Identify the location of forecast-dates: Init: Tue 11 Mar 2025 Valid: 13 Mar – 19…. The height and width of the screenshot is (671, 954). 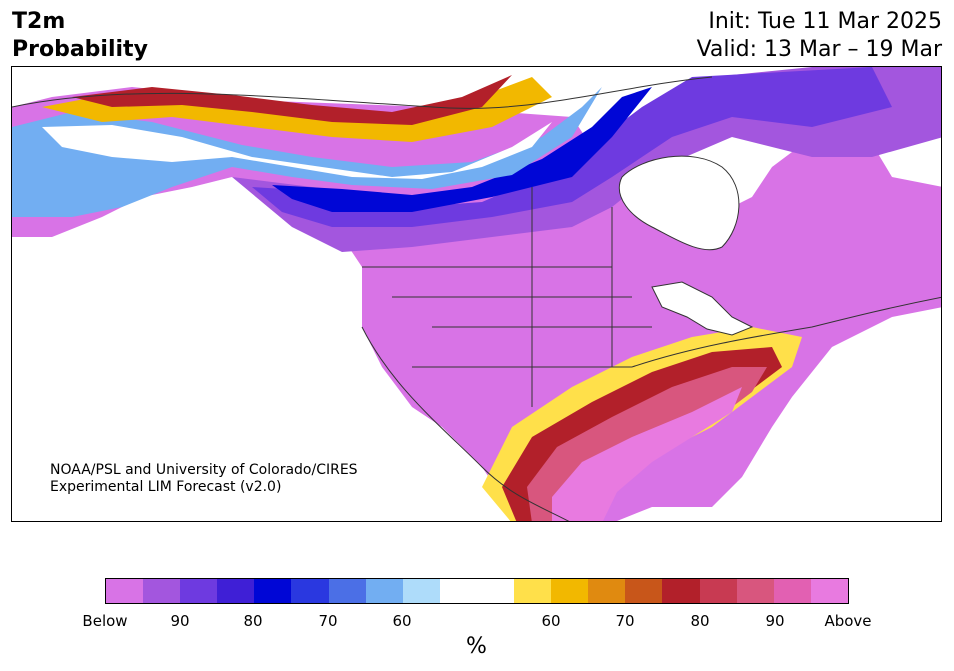
(819, 36).